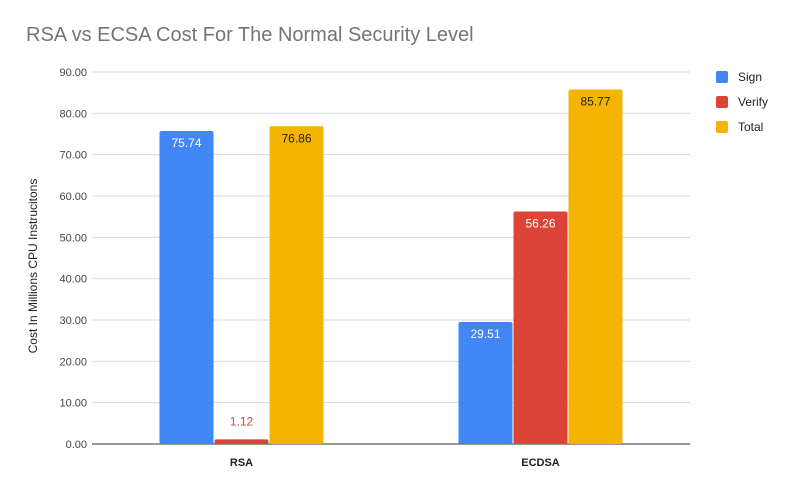 The height and width of the screenshot is (490, 793). I want to click on bar-verify-ecdsa, so click(540, 327).